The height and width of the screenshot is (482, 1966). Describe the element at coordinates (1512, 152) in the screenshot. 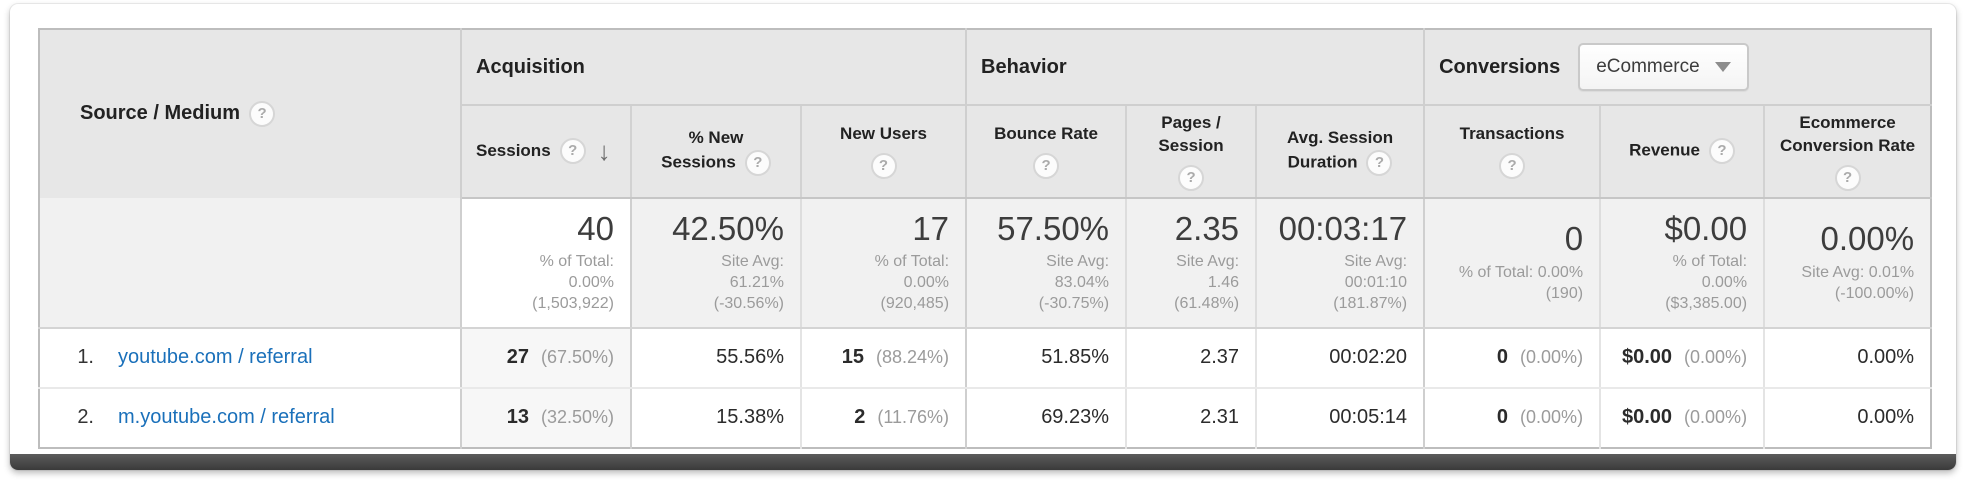

I see `column-header-transactions: Transactions?` at that location.